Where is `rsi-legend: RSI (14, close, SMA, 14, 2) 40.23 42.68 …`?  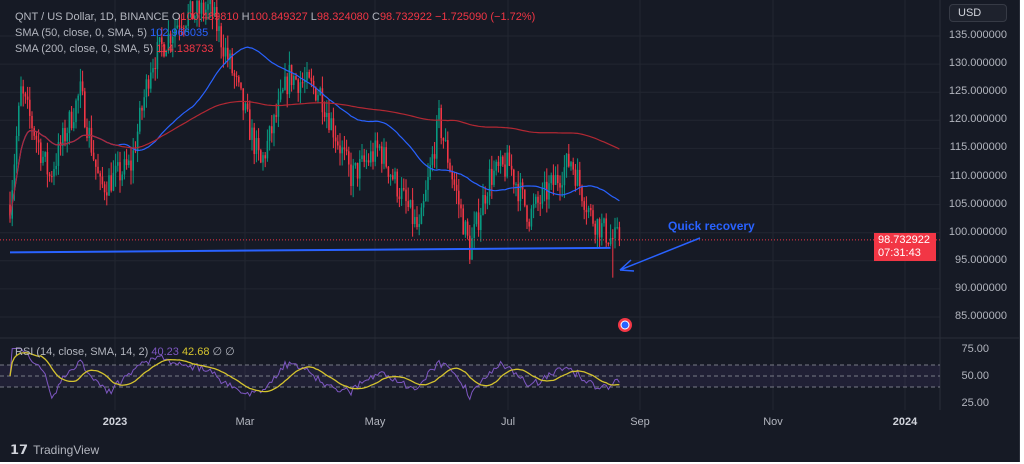
rsi-legend: RSI (14, close, SMA, 14, 2) 40.23 42.68 … is located at coordinates (125, 351).